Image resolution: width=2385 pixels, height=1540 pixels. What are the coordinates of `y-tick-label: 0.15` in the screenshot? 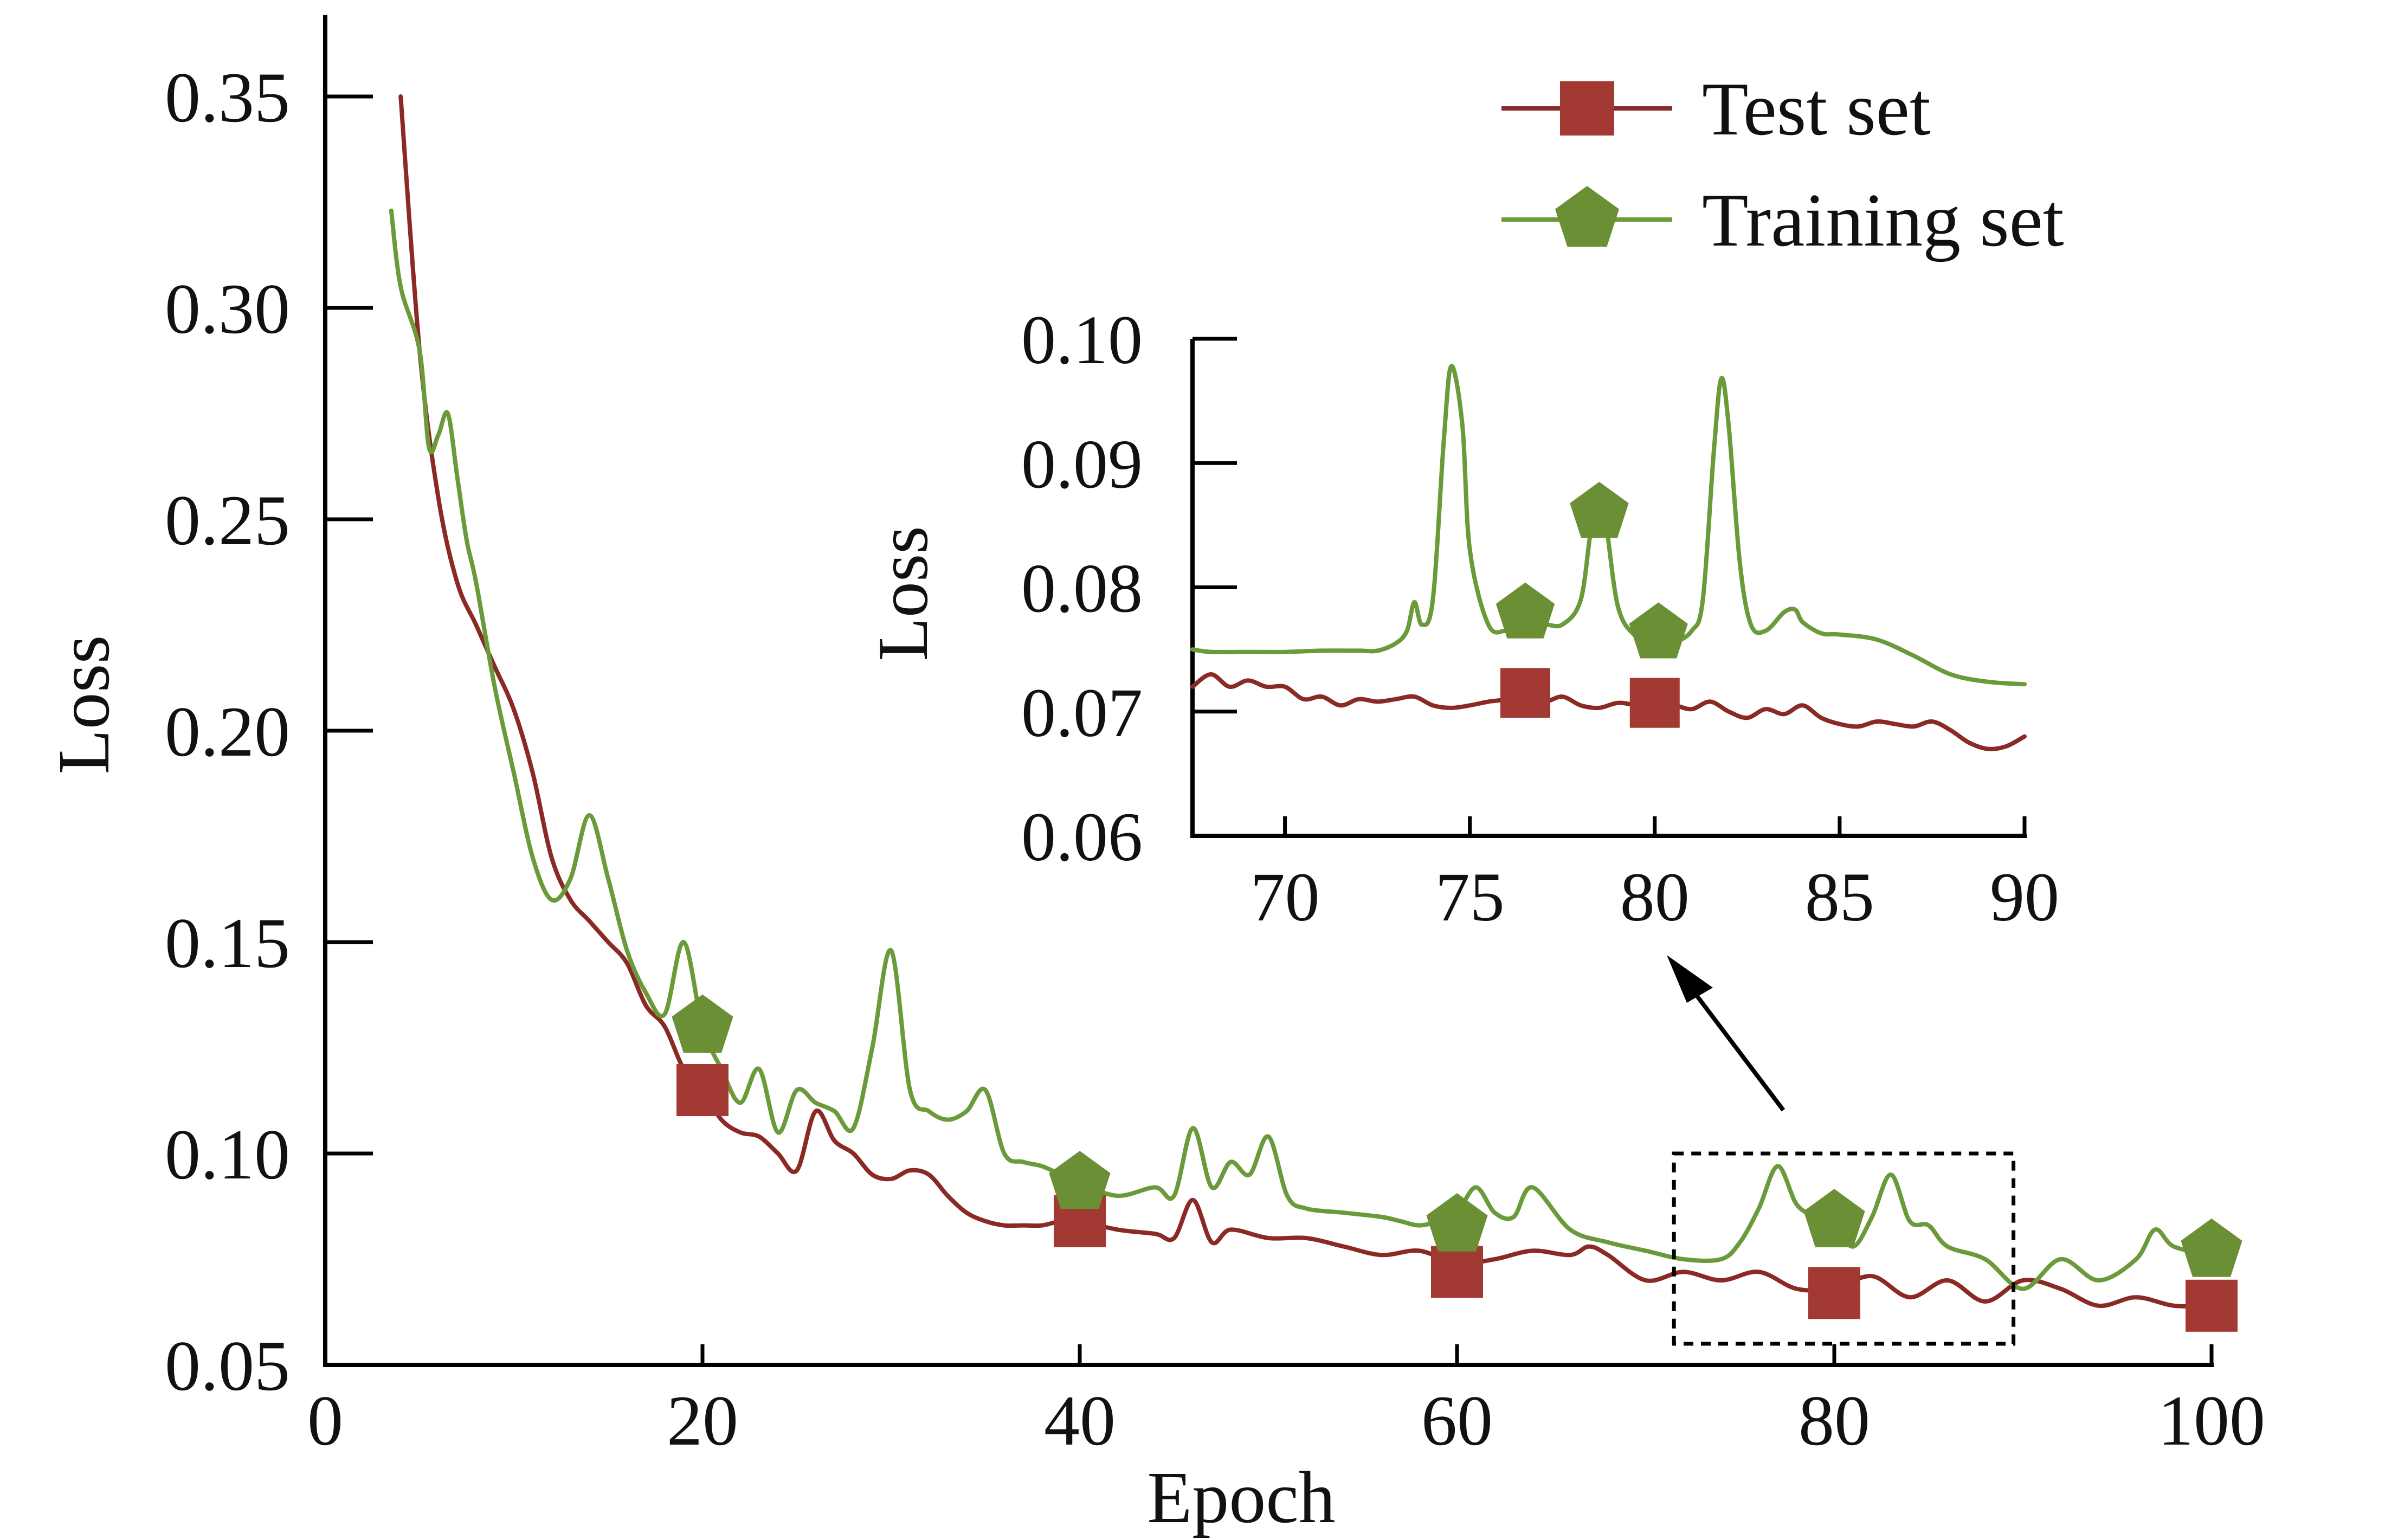 It's located at (227, 943).